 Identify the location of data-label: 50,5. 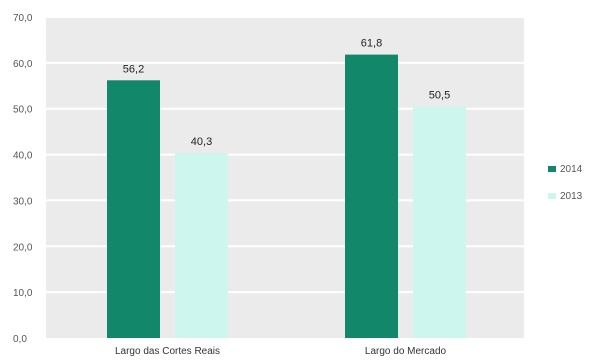
(439, 95).